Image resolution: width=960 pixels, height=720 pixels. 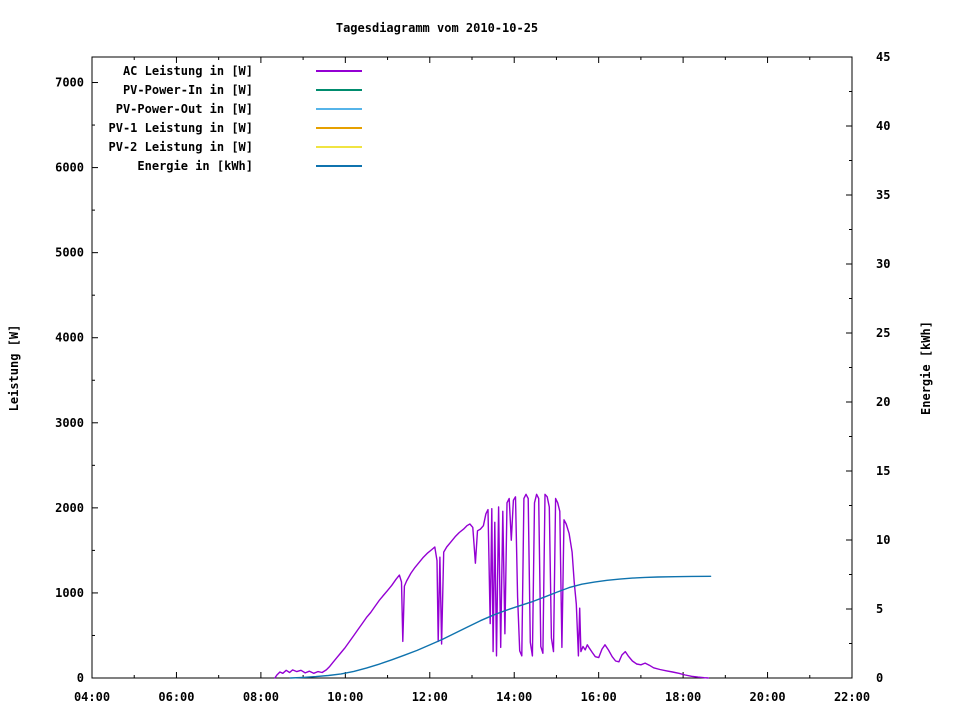 What do you see at coordinates (500, 627) in the screenshot?
I see `series-line-energie-in-kwh` at bounding box center [500, 627].